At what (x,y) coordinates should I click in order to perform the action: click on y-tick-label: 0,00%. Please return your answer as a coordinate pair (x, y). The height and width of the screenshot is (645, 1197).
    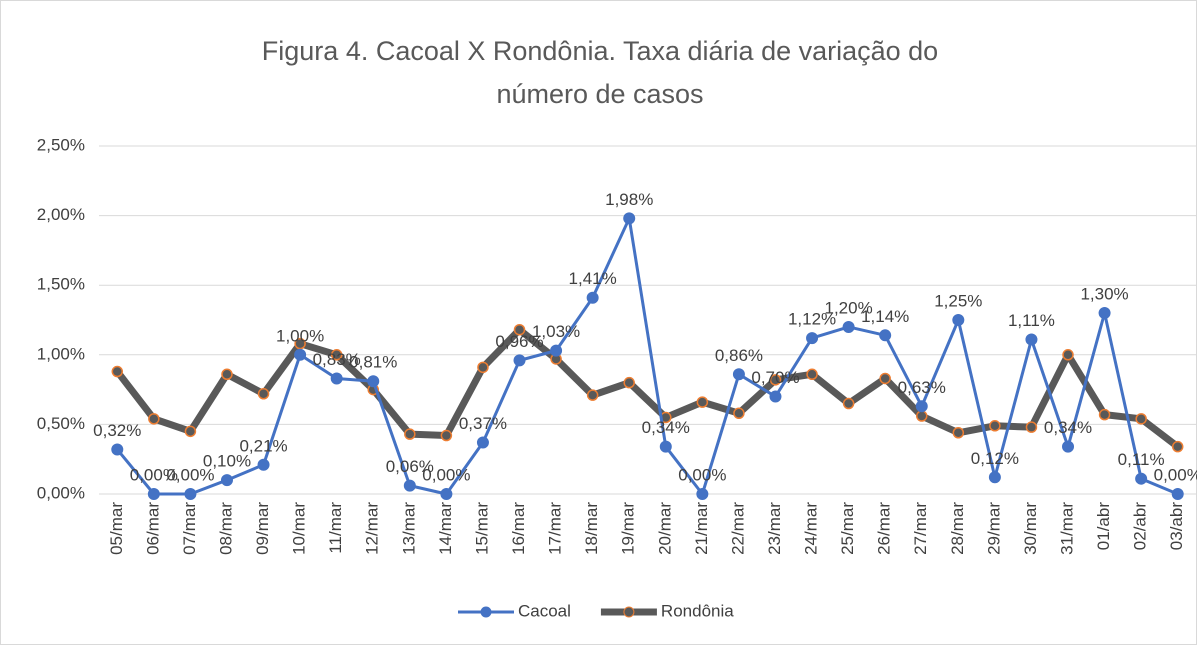
    Looking at the image, I should click on (61, 492).